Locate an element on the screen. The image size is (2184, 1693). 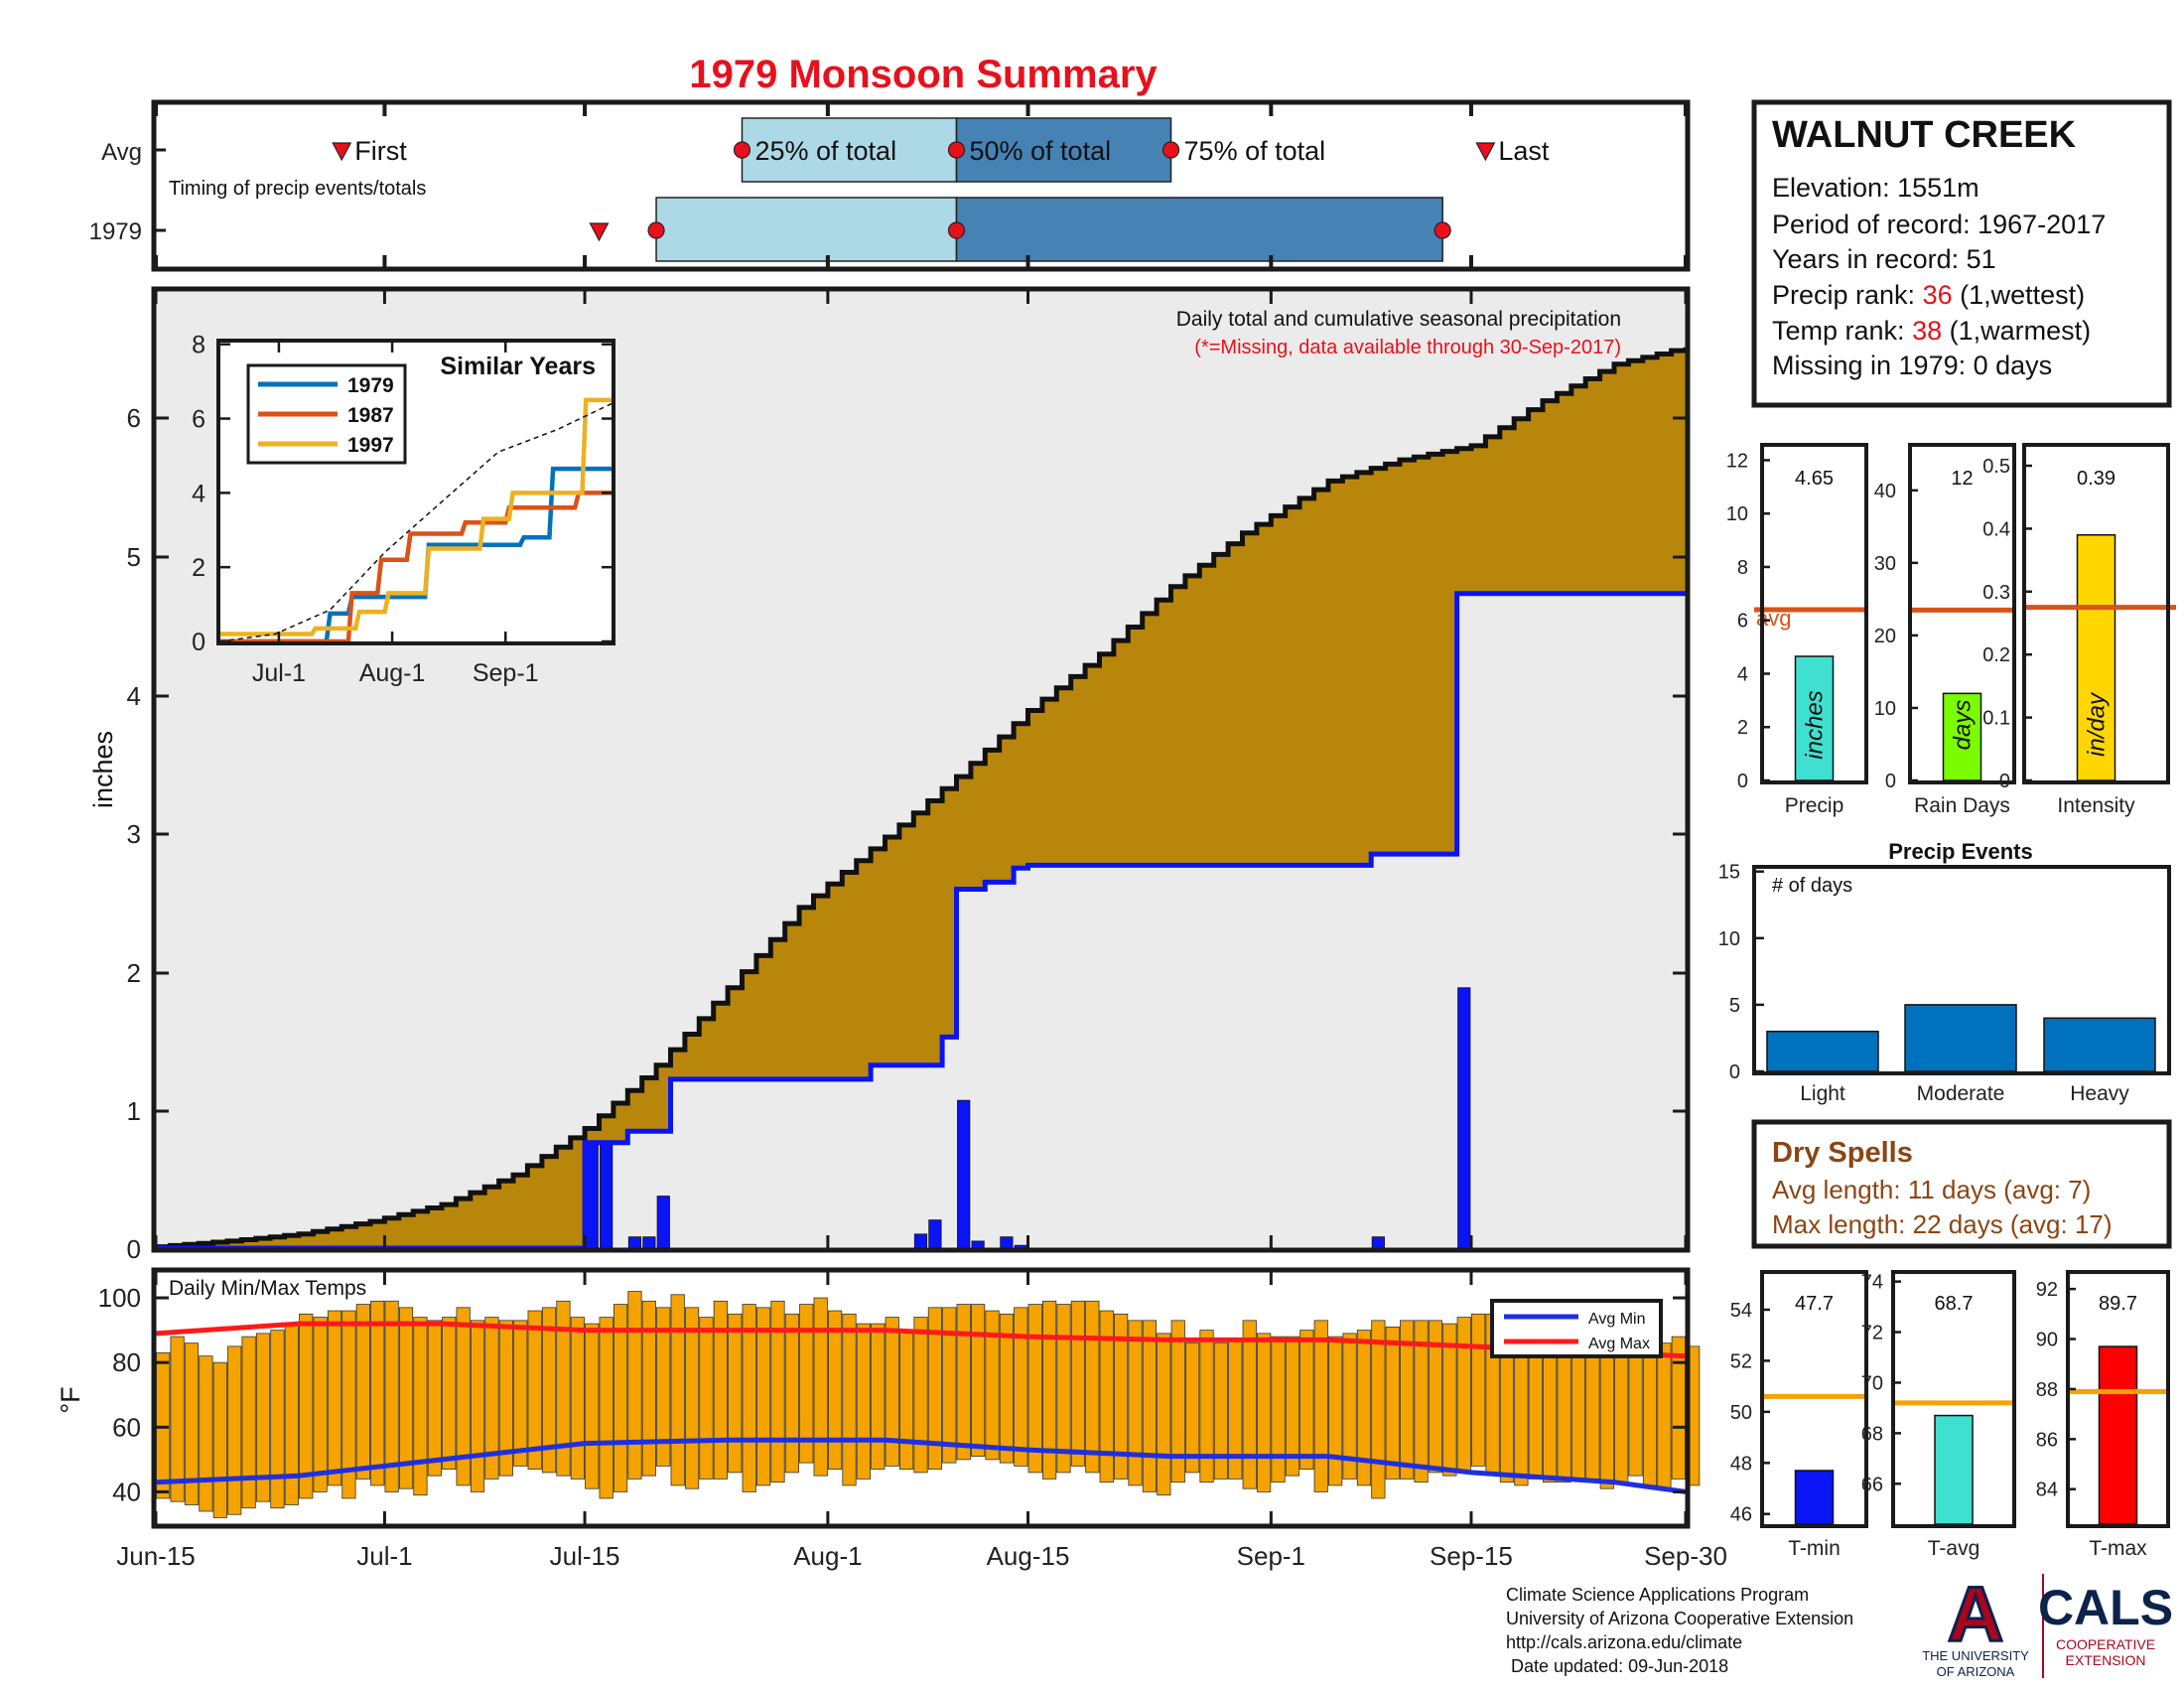
ua-logo-letter: A is located at coordinates (1975, 1614).